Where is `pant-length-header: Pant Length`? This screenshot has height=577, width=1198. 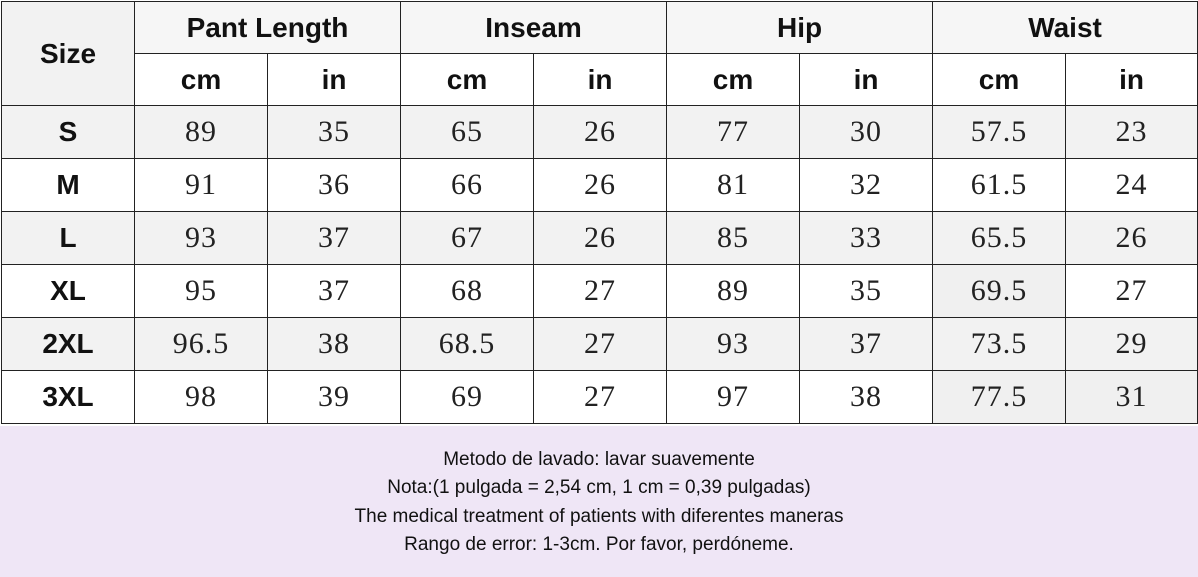 pant-length-header: Pant Length is located at coordinates (267, 27).